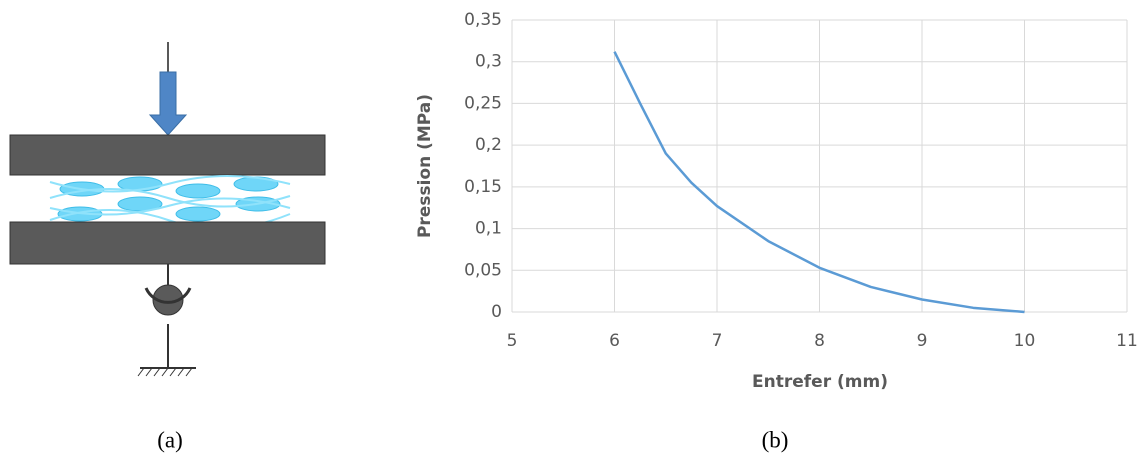 The image size is (1145, 468). What do you see at coordinates (167, 243) in the screenshot?
I see `bottom-plate` at bounding box center [167, 243].